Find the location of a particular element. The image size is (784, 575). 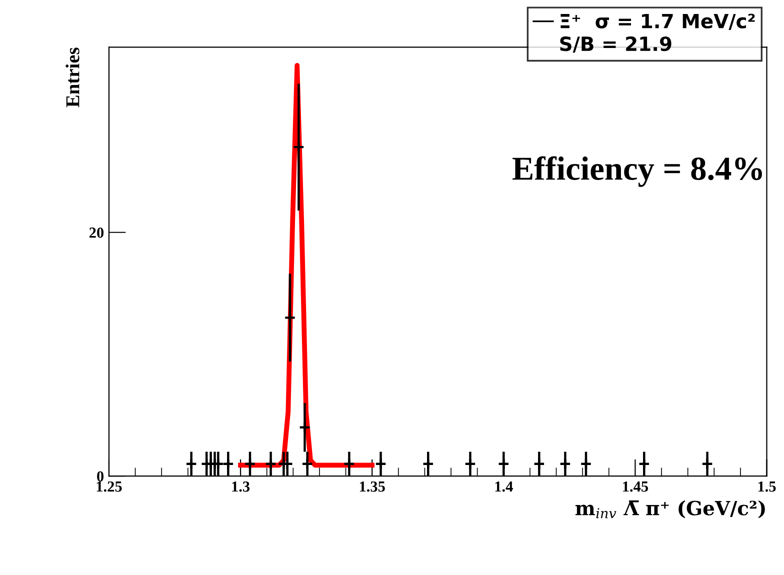

x-tick-label: 1.4 is located at coordinates (504, 486).